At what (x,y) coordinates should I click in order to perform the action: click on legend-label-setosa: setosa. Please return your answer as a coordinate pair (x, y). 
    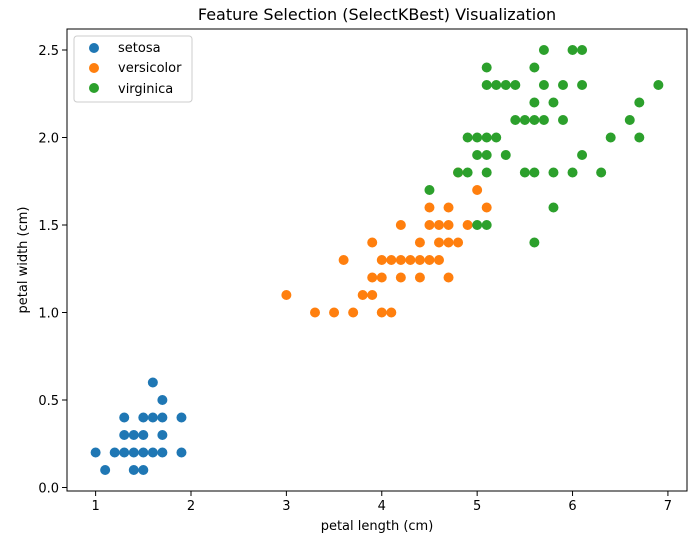
    Looking at the image, I should click on (139, 48).